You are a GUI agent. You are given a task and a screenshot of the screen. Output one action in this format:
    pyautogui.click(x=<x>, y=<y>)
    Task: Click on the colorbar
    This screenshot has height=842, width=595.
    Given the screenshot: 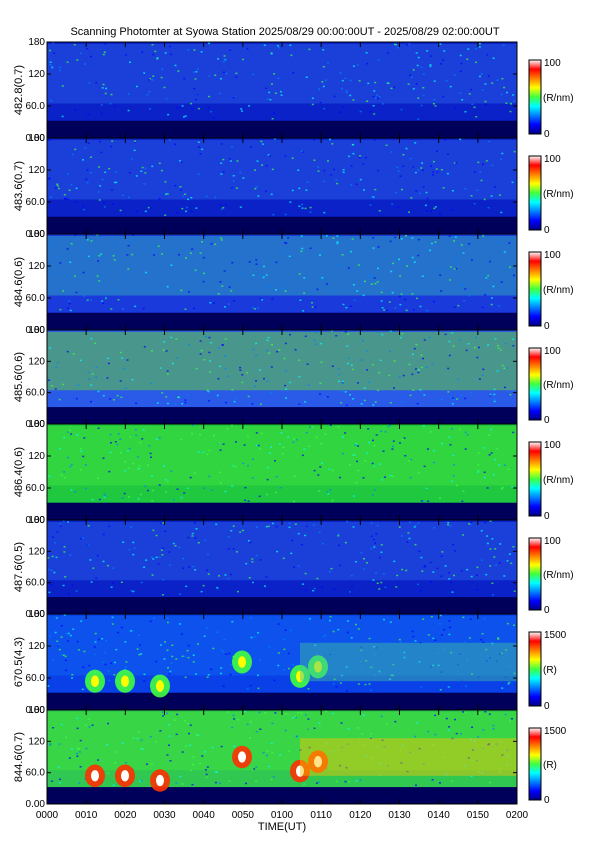 What is the action you would take?
    pyautogui.click(x=535, y=574)
    